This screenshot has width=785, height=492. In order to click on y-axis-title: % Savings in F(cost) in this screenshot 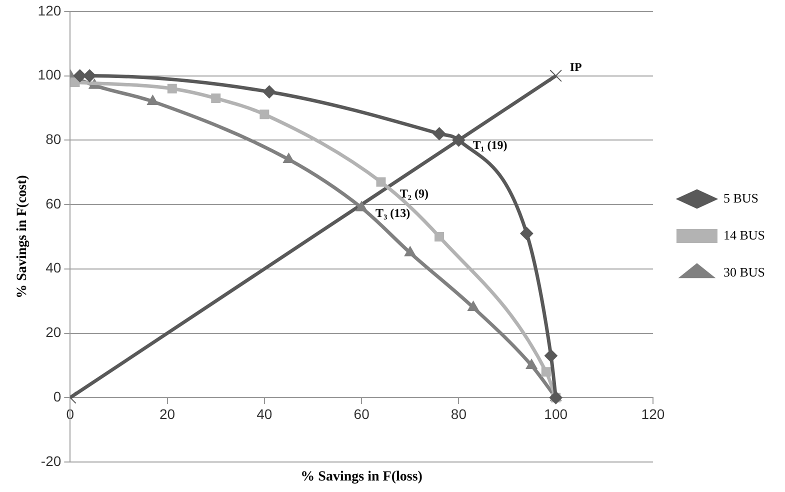, I will do `click(22, 236)`.